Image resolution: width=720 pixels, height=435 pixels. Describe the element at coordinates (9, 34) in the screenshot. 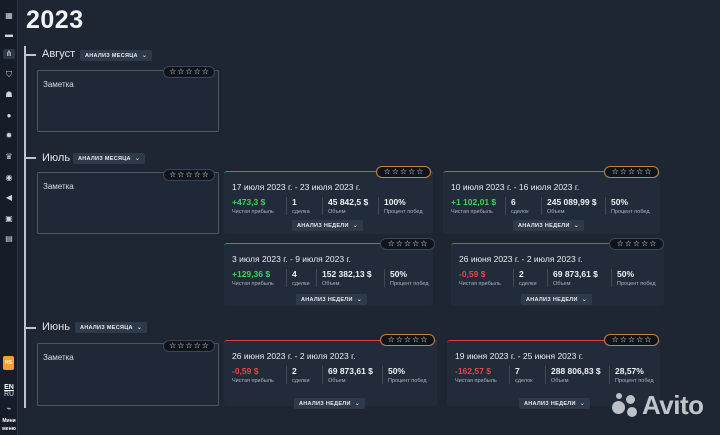

I see `card-icon: ▬` at that location.